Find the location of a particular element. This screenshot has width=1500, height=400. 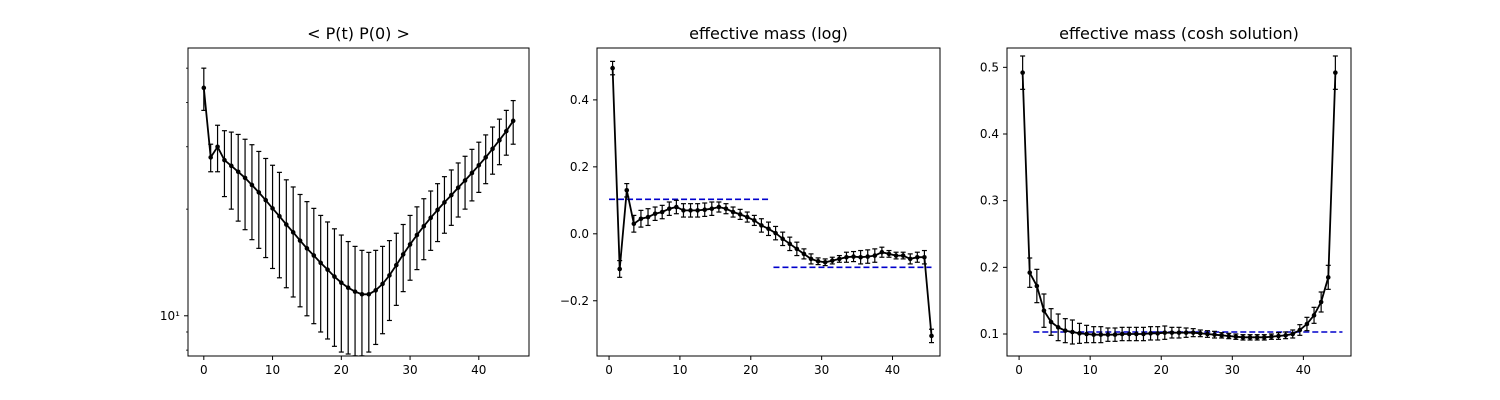

chart-title: effective mass (log) is located at coordinates (768, 33).